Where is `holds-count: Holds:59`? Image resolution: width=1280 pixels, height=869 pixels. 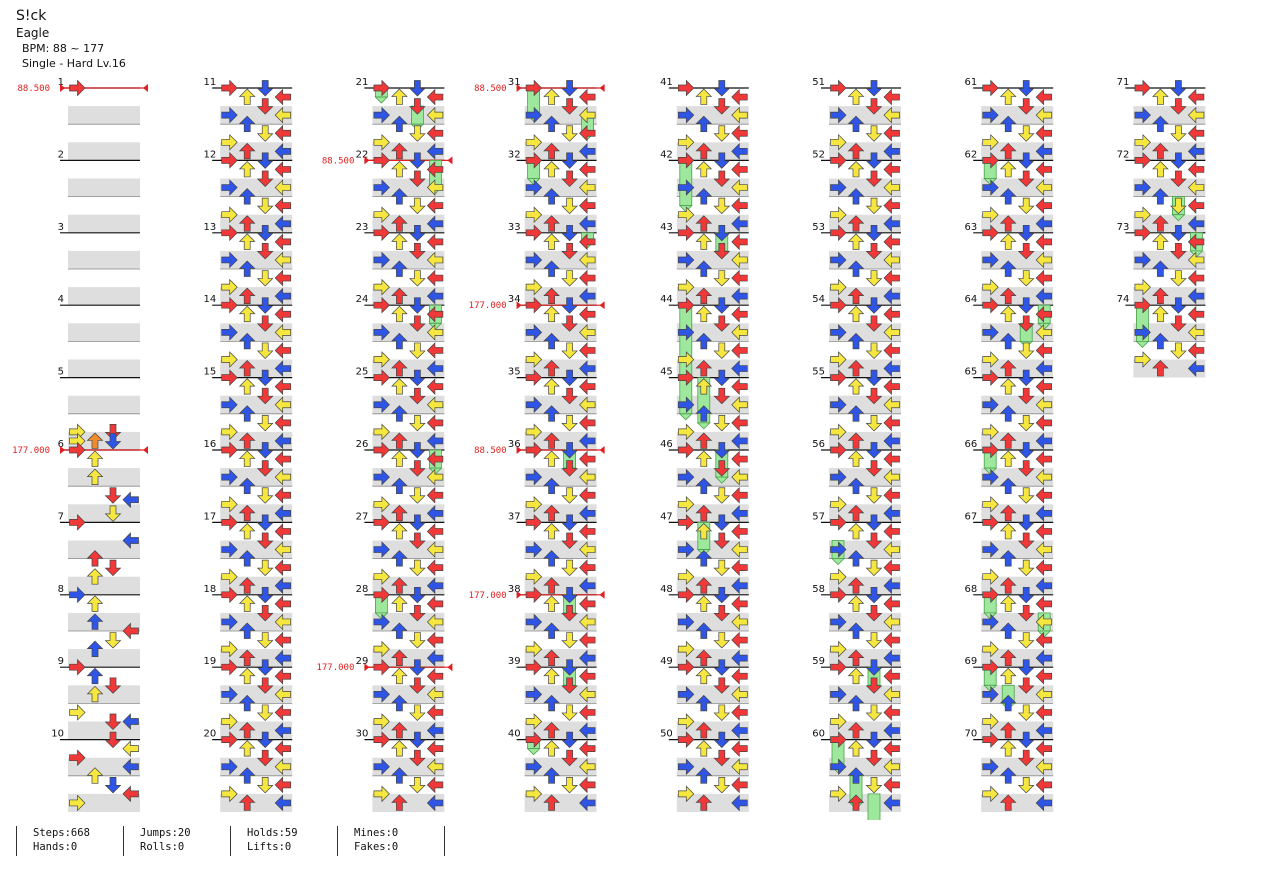
holds-count: Holds:59 is located at coordinates (272, 833).